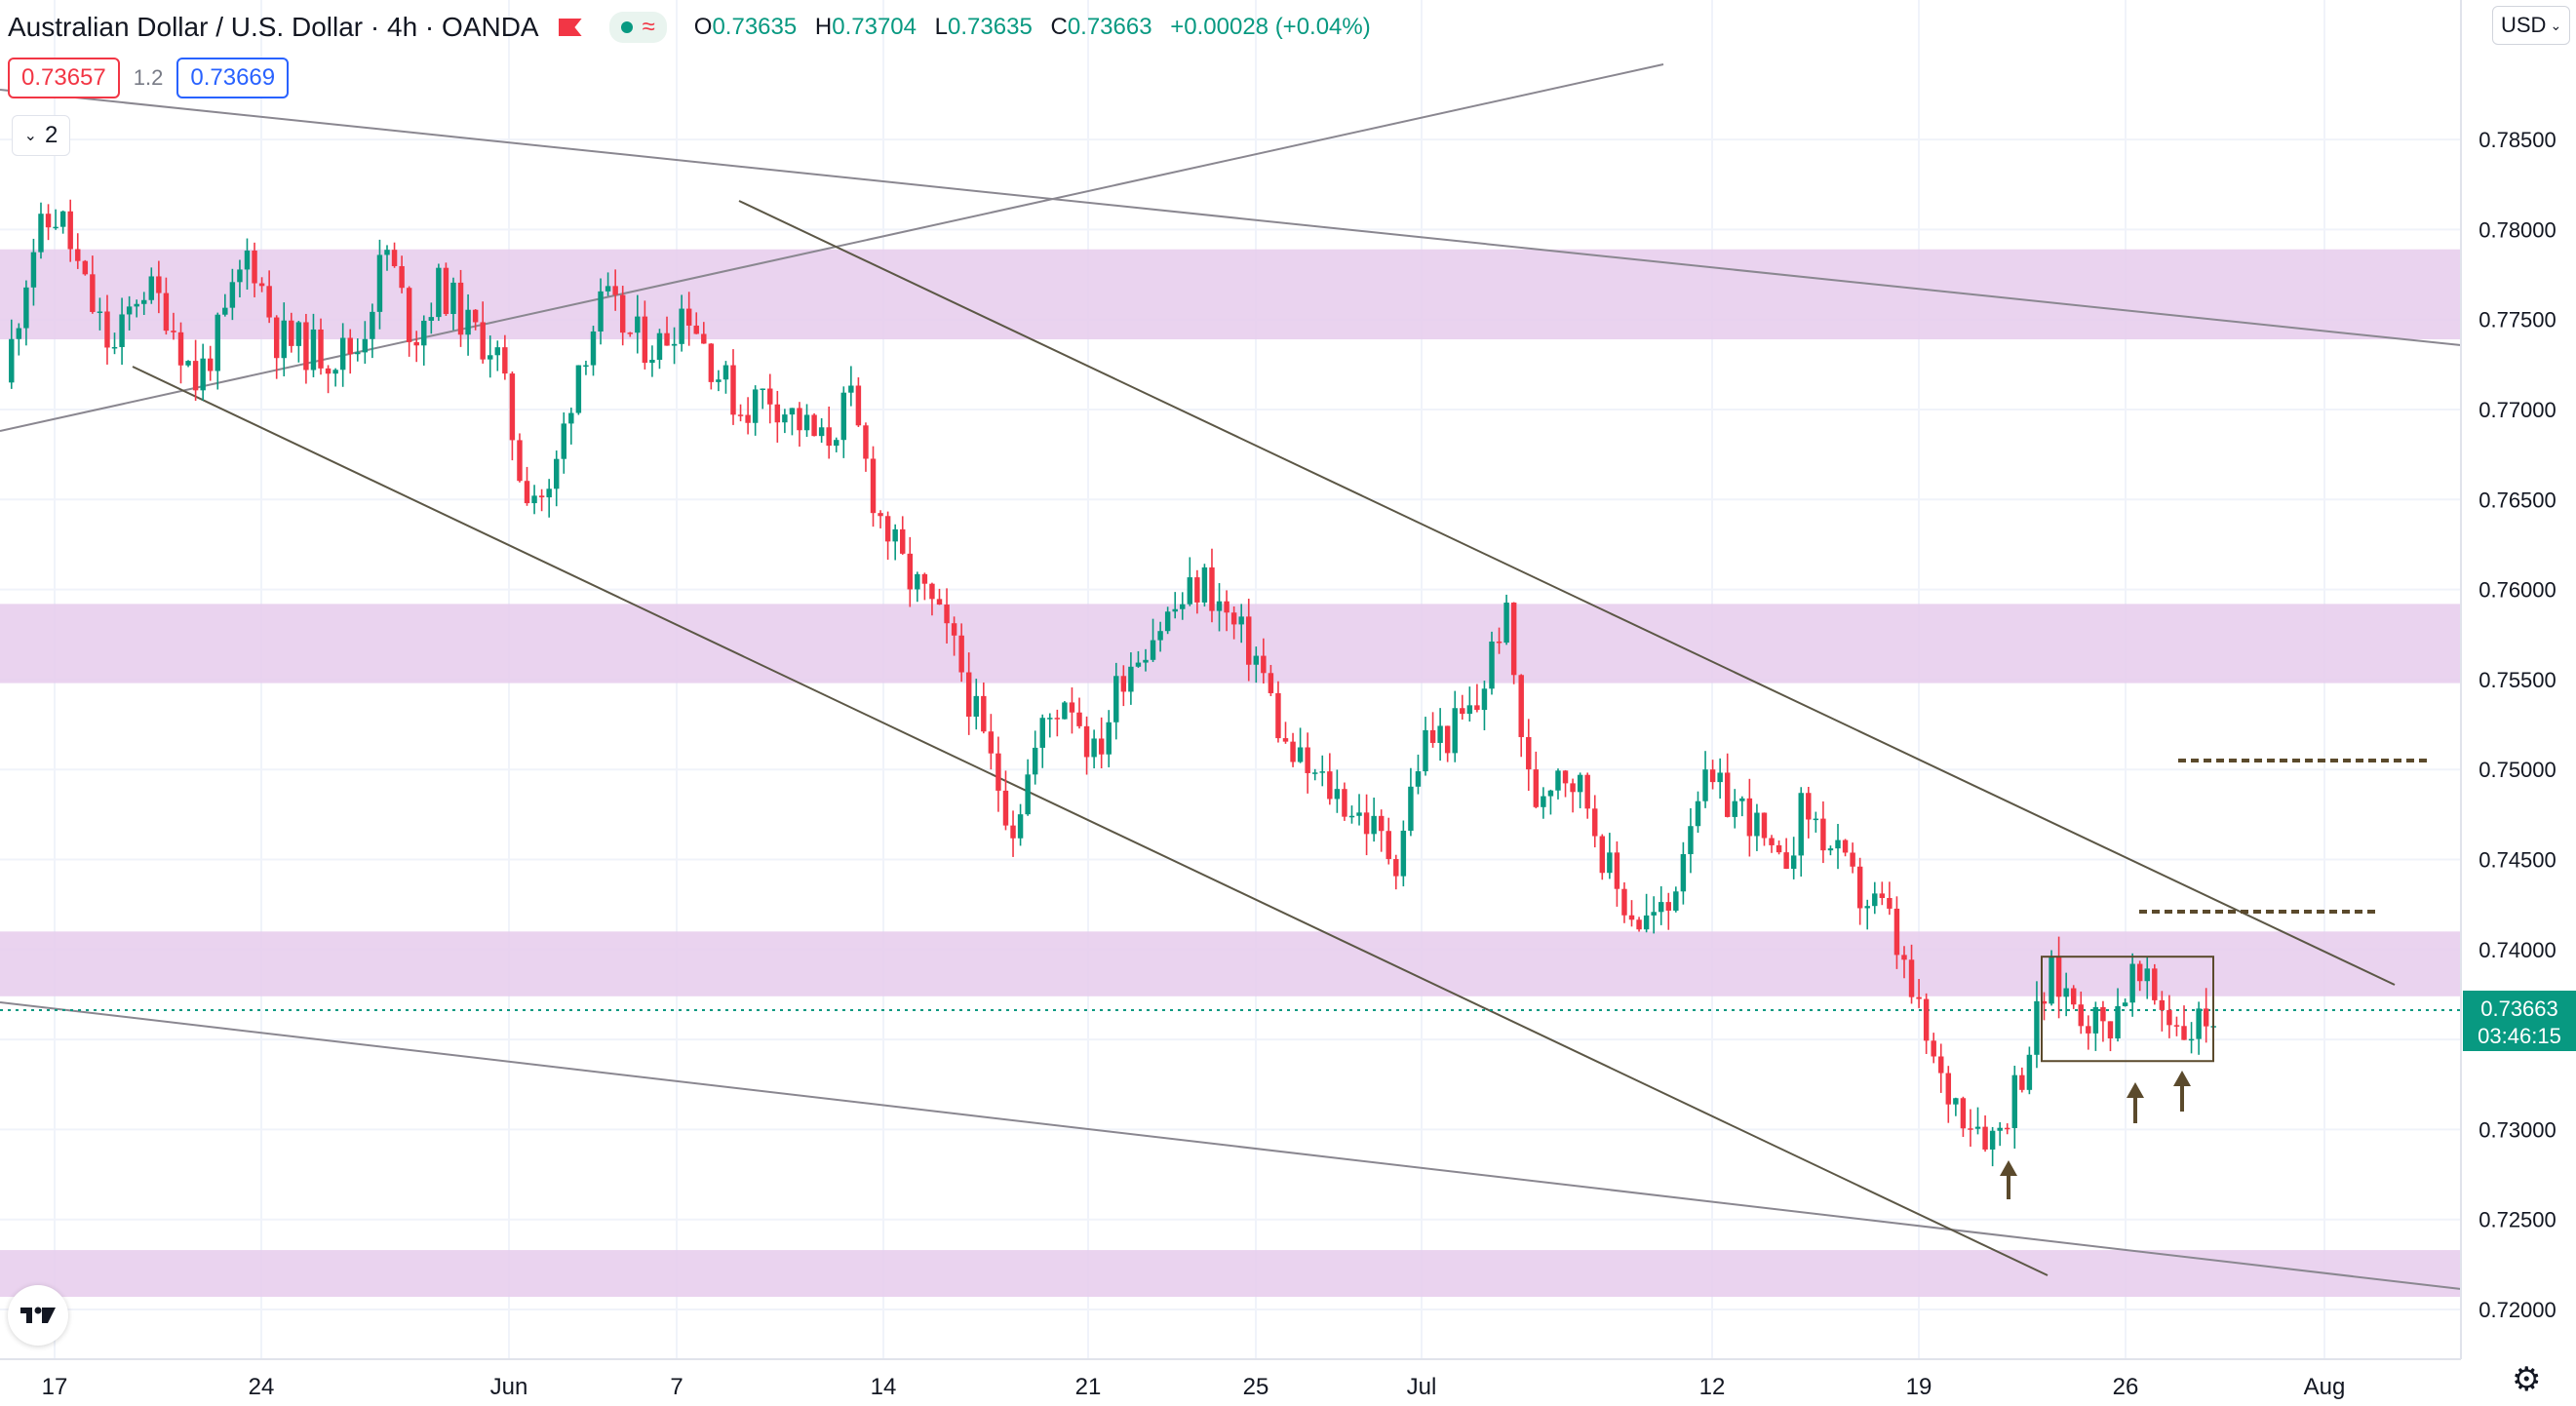 The width and height of the screenshot is (2576, 1406). Describe the element at coordinates (884, 1387) in the screenshot. I see `time-tick-label: 14` at that location.